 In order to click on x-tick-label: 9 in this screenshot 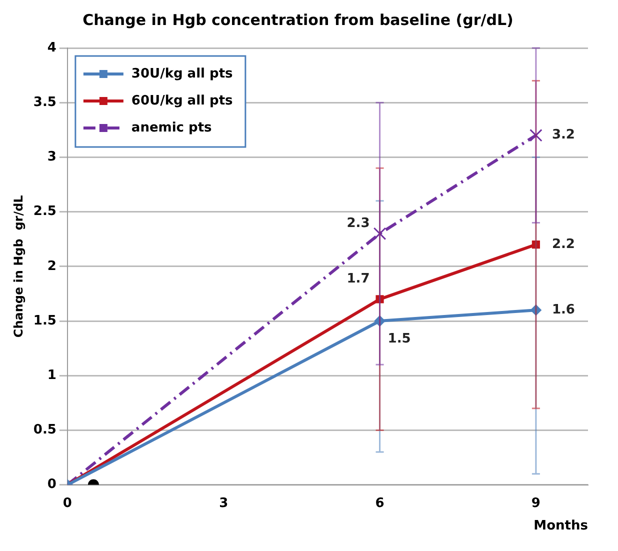, I will do `click(535, 503)`.